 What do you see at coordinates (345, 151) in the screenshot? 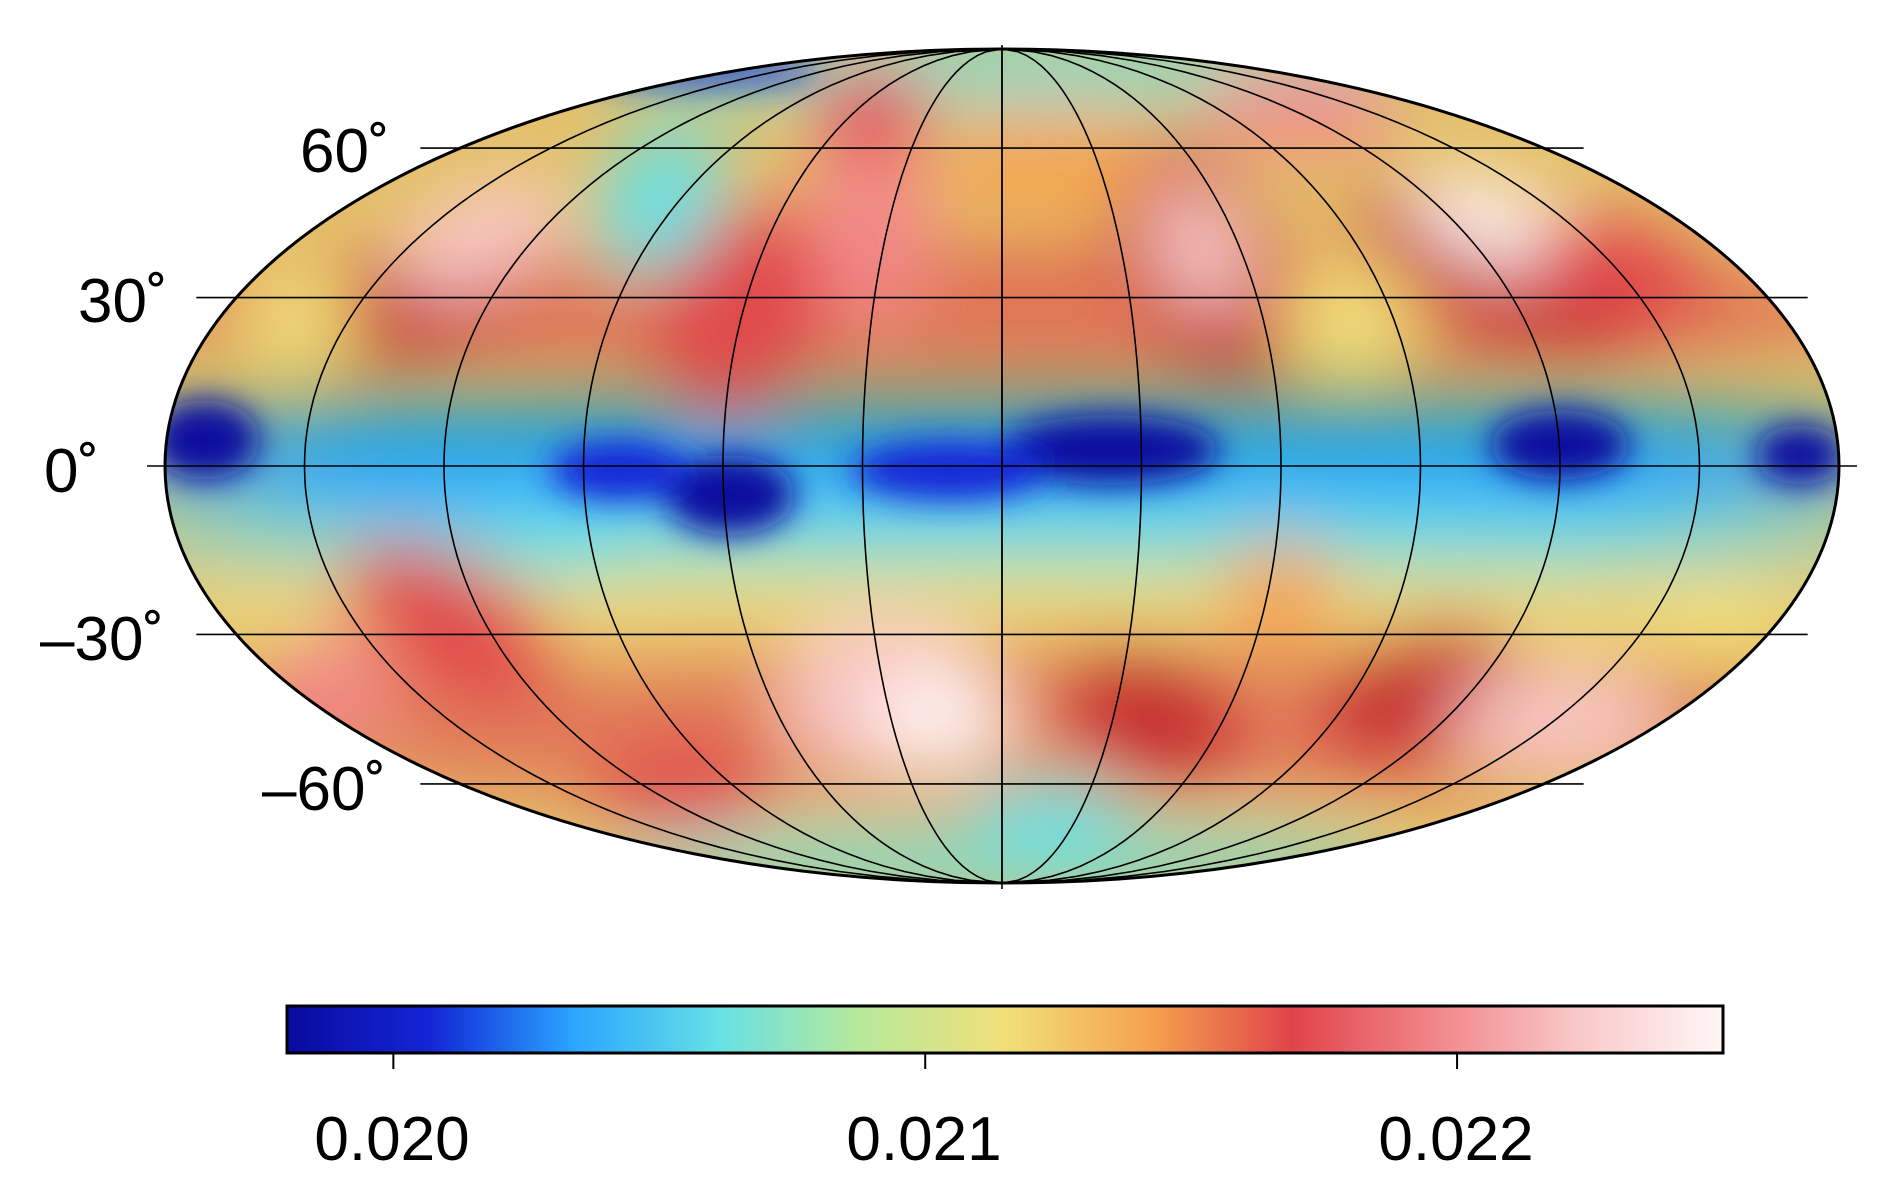
I see `lat-label-60: 60˚` at bounding box center [345, 151].